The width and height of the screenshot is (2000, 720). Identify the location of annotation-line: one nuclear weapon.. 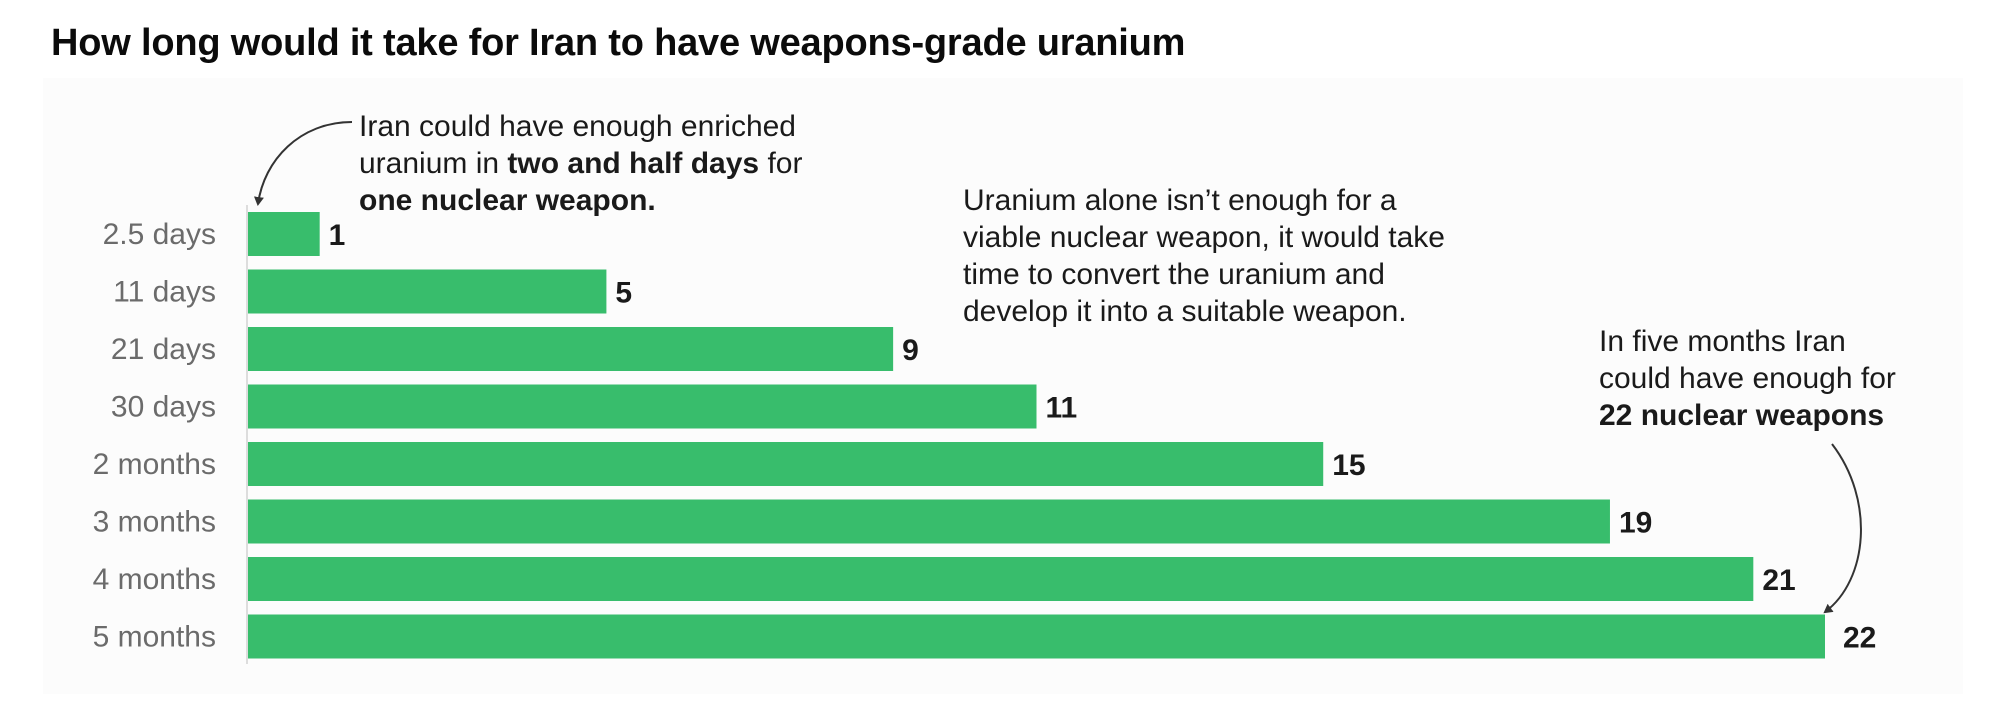
(580, 200).